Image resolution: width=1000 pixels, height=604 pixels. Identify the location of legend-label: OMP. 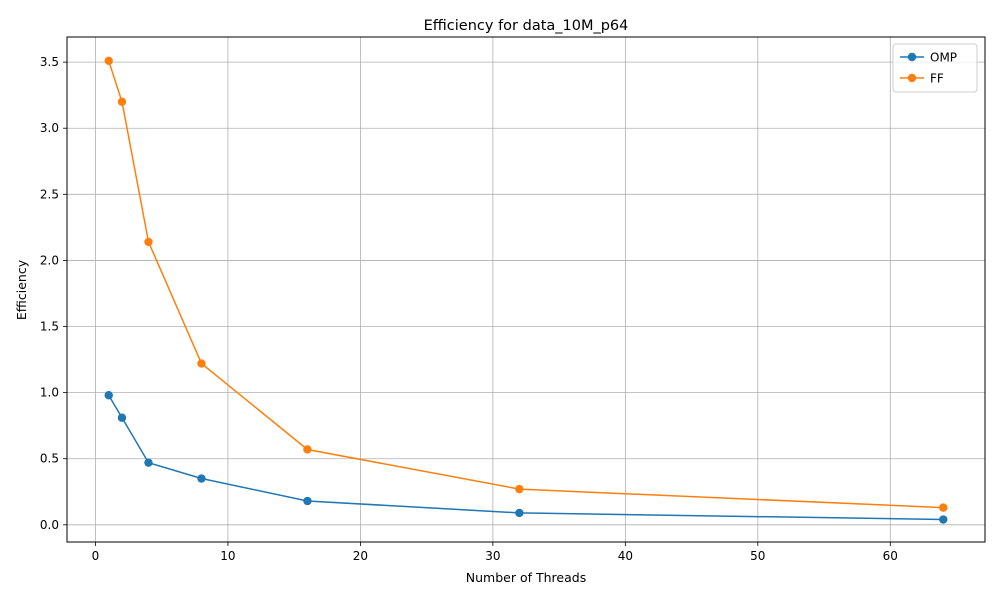
(943, 58).